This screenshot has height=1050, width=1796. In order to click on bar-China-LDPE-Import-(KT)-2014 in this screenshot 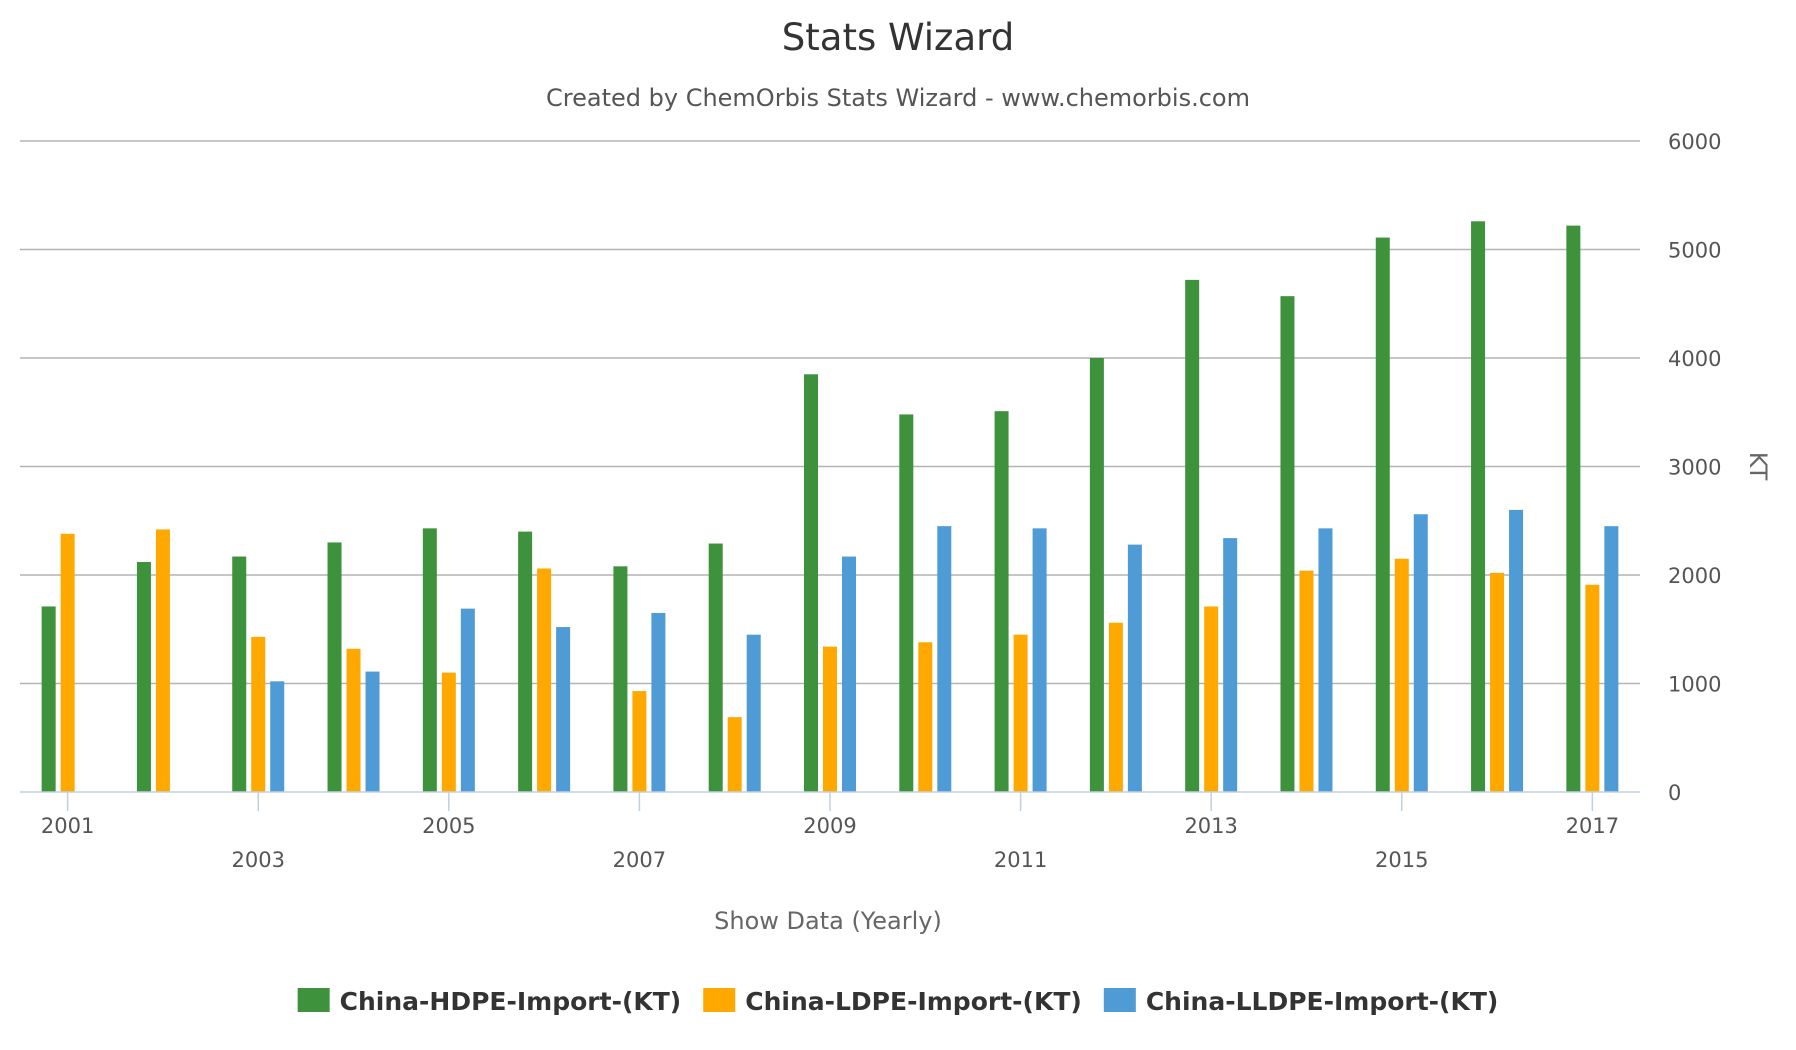, I will do `click(1306, 681)`.